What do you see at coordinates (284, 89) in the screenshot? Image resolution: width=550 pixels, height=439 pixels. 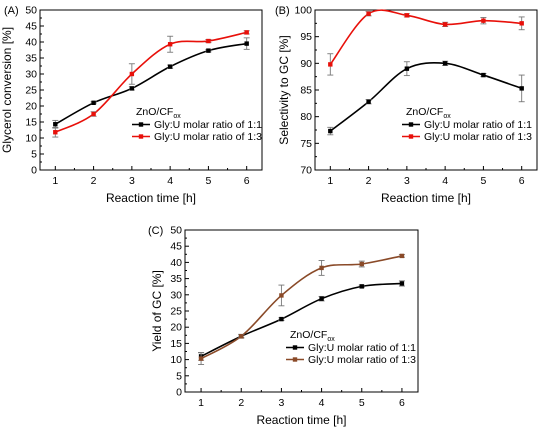 I see `y-axis-label: Selectivity to GC [%]` at bounding box center [284, 89].